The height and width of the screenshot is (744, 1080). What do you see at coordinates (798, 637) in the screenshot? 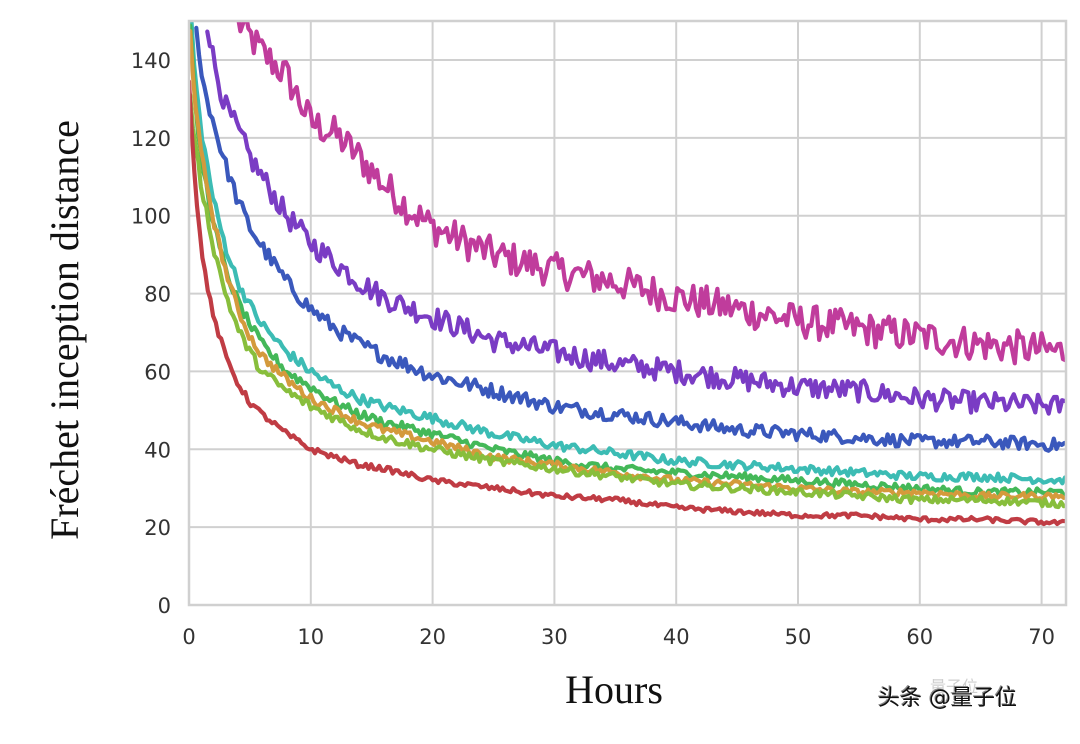
I see `x-tick-label: 50` at bounding box center [798, 637].